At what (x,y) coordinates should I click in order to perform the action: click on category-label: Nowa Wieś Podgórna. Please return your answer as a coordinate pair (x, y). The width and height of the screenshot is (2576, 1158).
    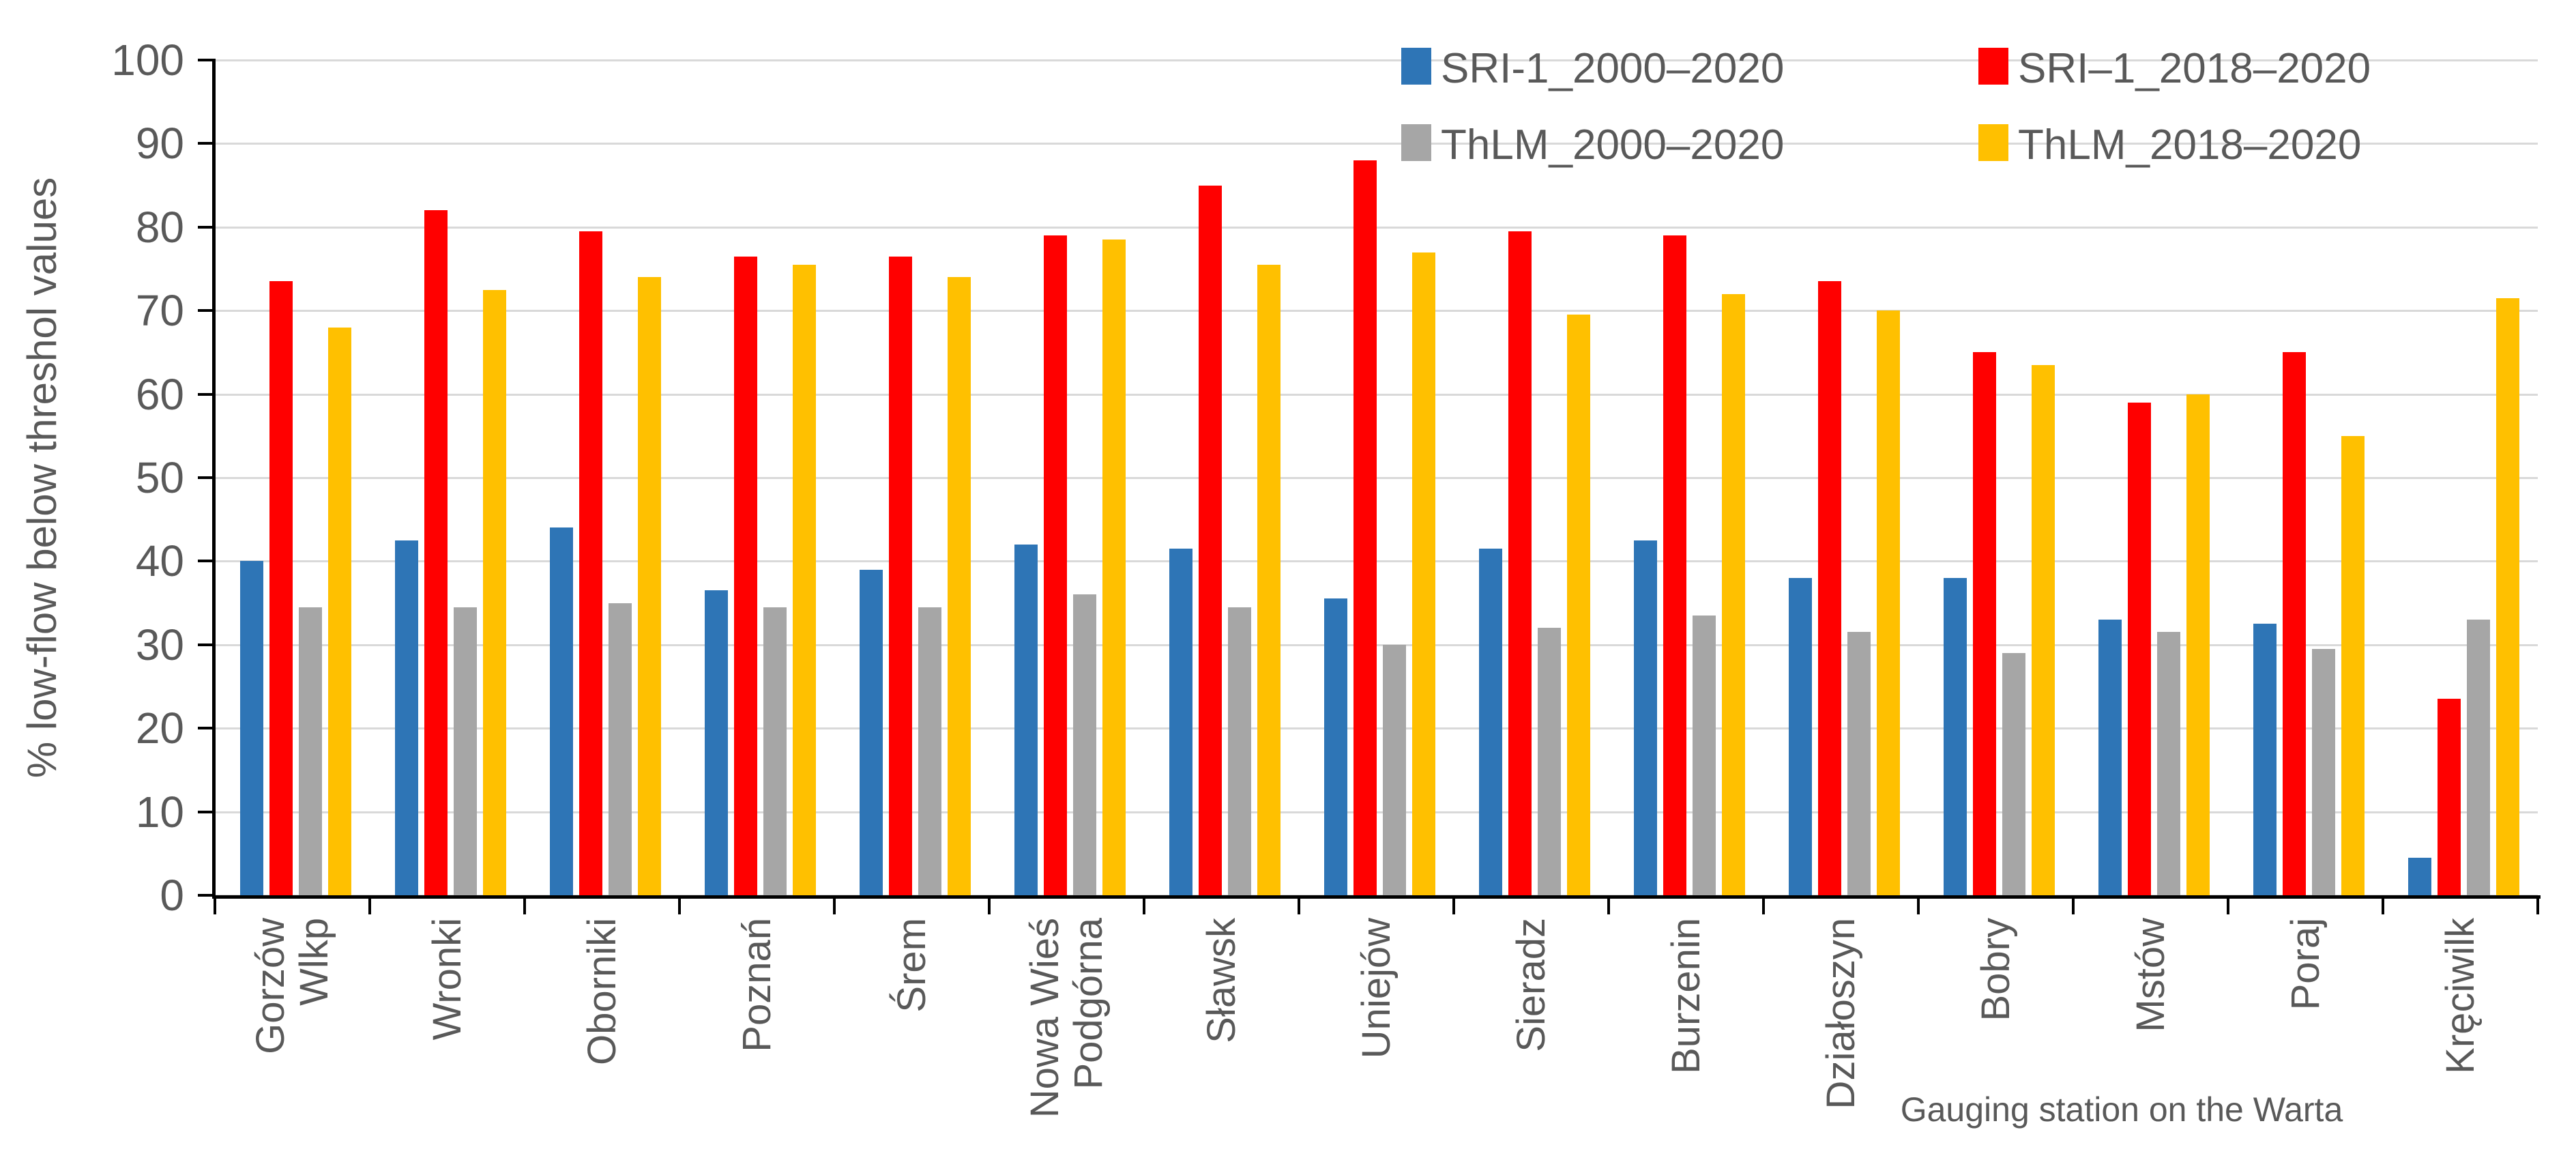
    Looking at the image, I should click on (1066, 1018).